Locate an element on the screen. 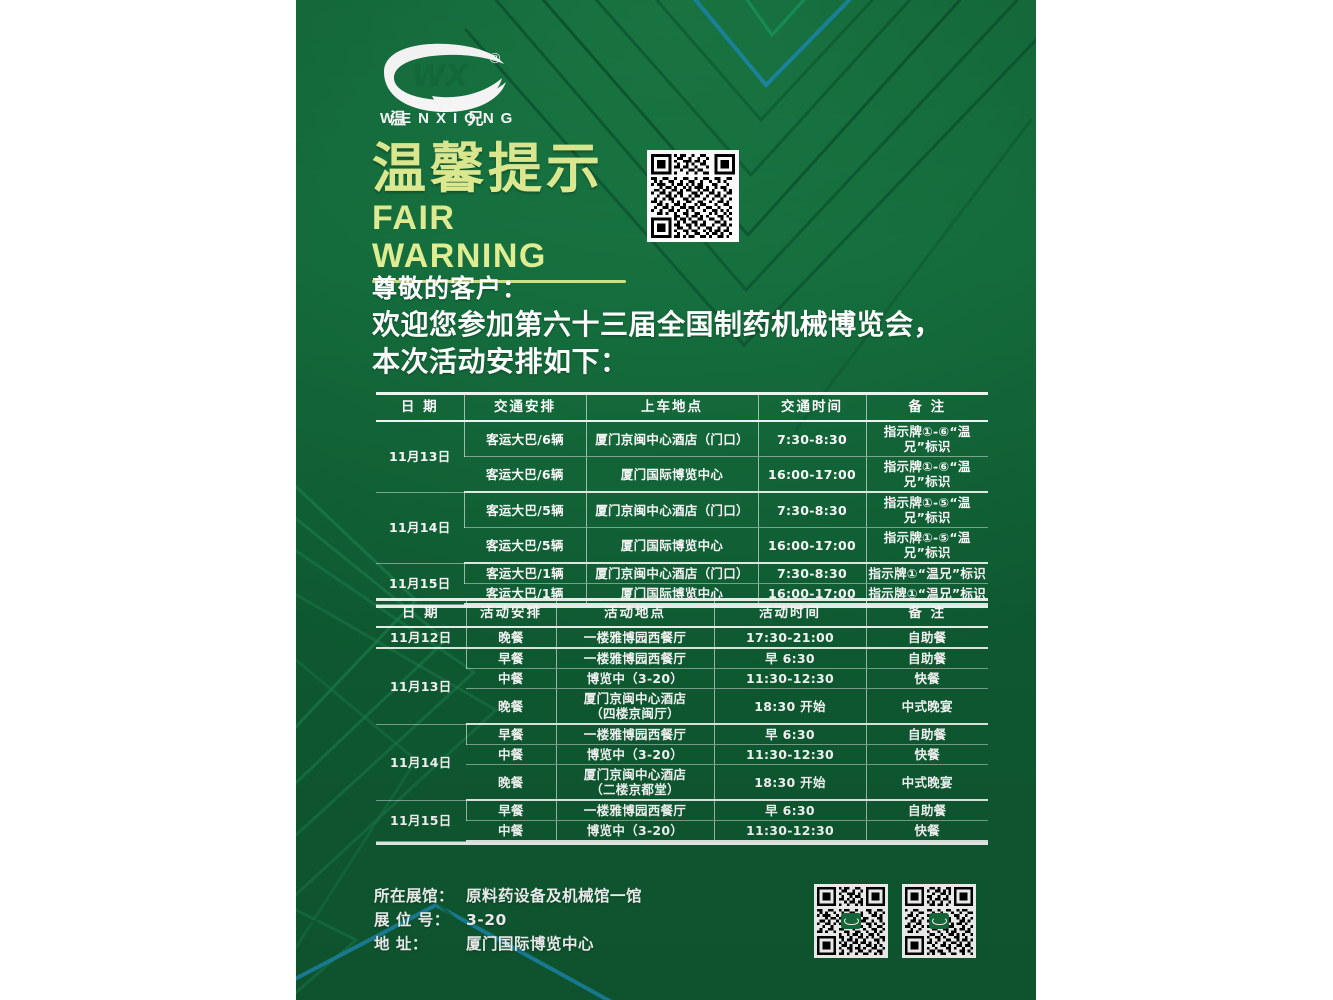 Image resolution: width=1333 pixels, height=1000 pixels. footer-value: 原料药设备及机械馆一馆 is located at coordinates (554, 896).